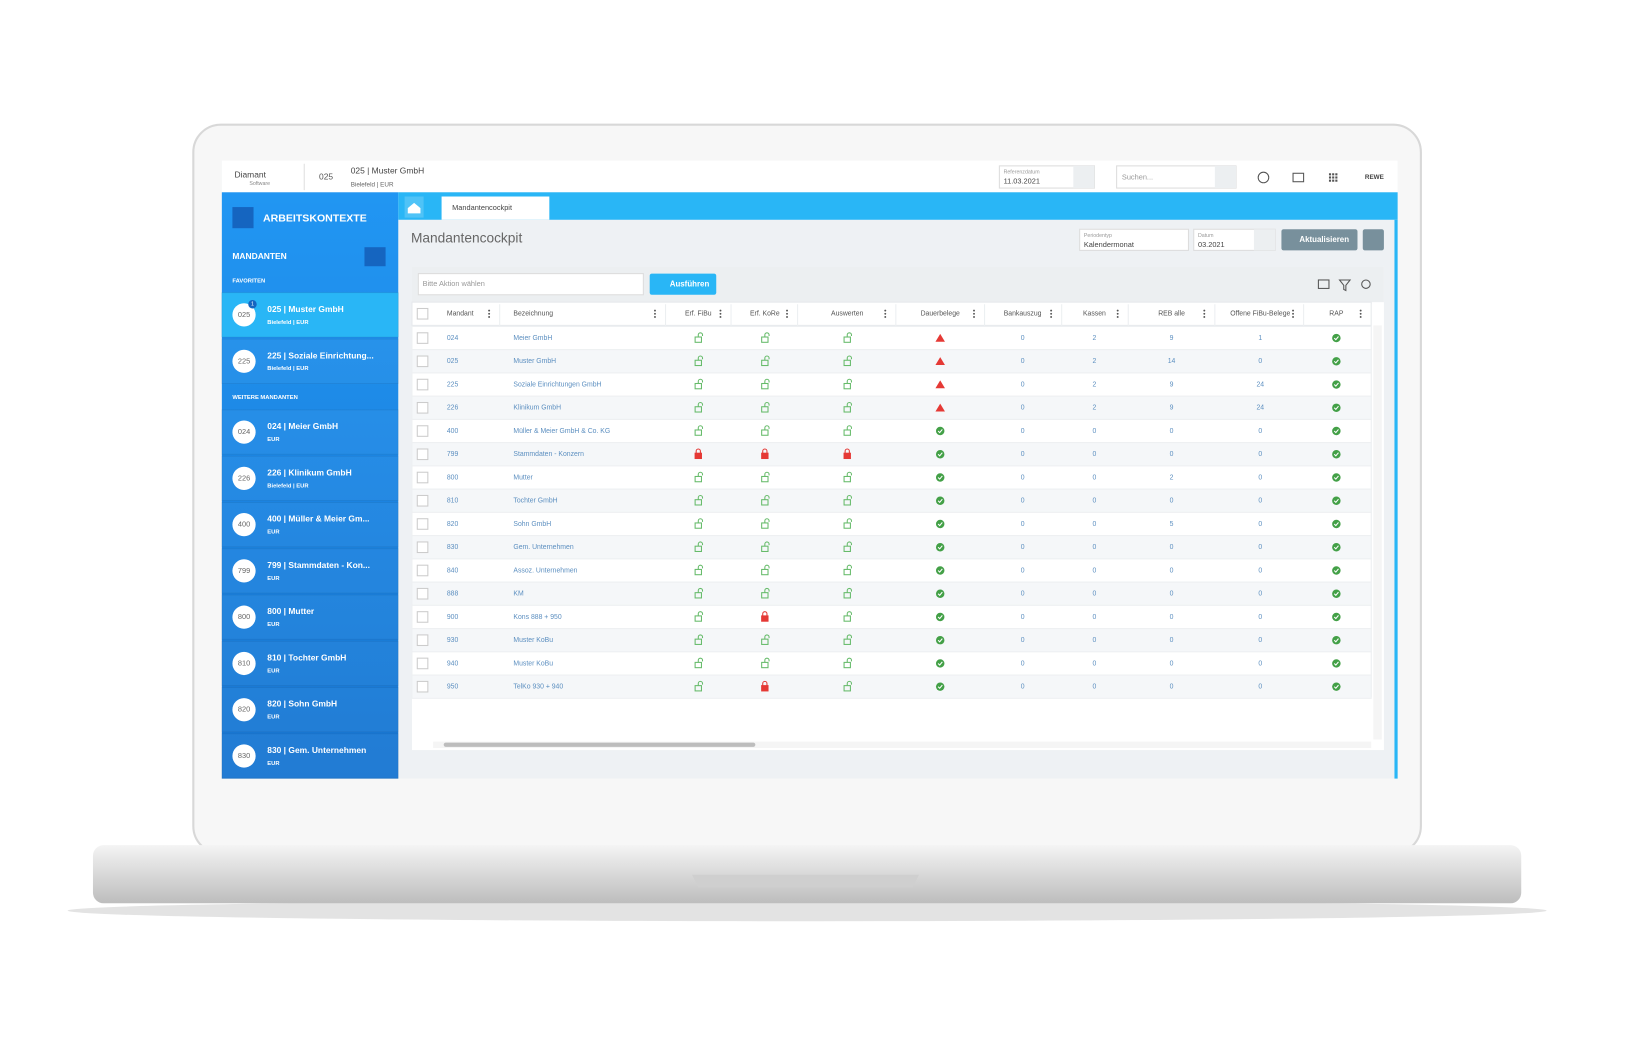 The image size is (1648, 1048). What do you see at coordinates (1264, 240) in the screenshot?
I see `date-button` at bounding box center [1264, 240].